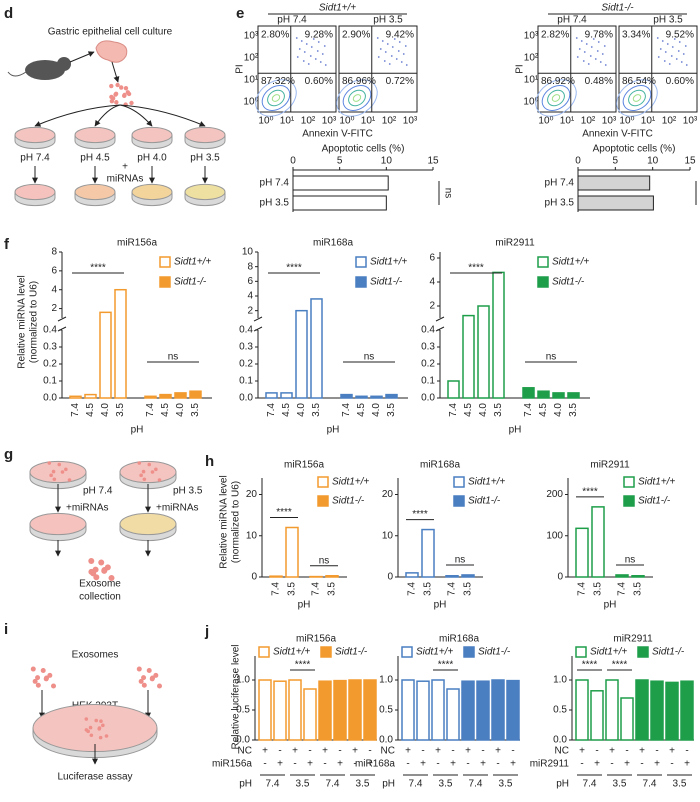 The width and height of the screenshot is (700, 802). Describe the element at coordinates (62, 319) in the screenshot. I see `axis-break` at that location.